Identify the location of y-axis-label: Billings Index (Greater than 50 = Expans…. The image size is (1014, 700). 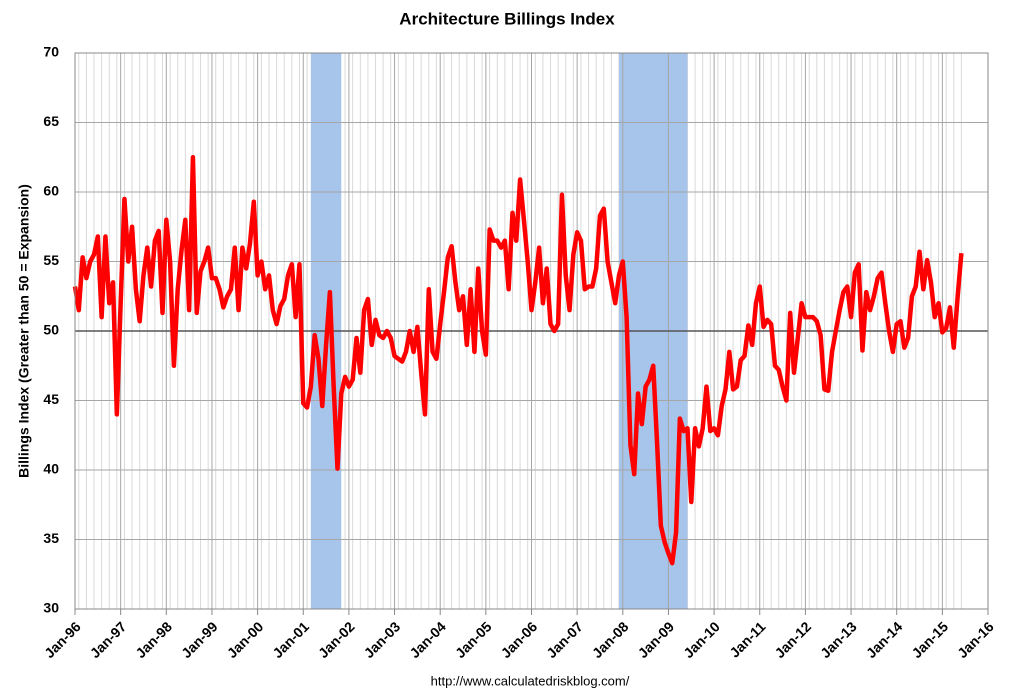
(24, 331).